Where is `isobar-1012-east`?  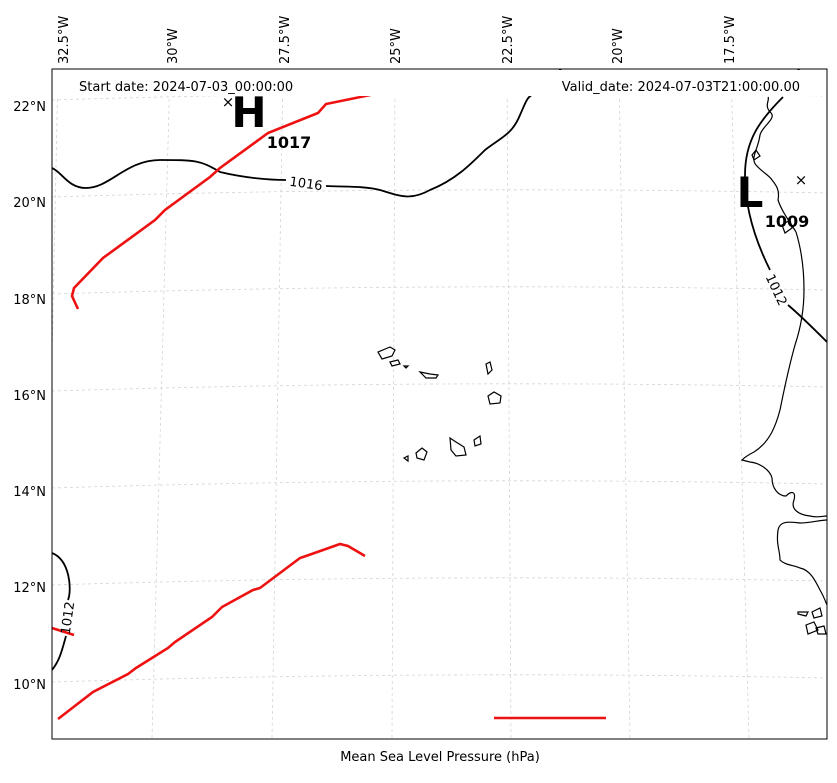
isobar-1012-east is located at coordinates (785, 219).